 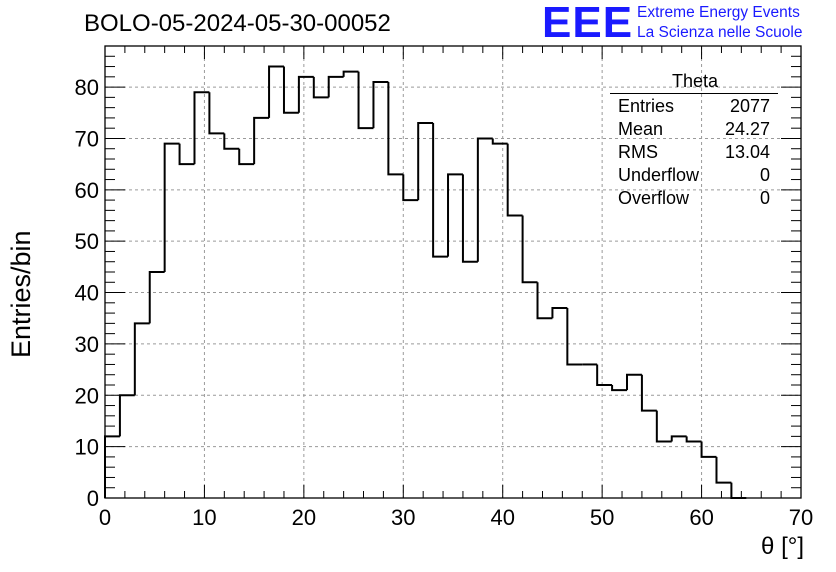 I want to click on x-tick-label: 40, so click(x=502, y=517).